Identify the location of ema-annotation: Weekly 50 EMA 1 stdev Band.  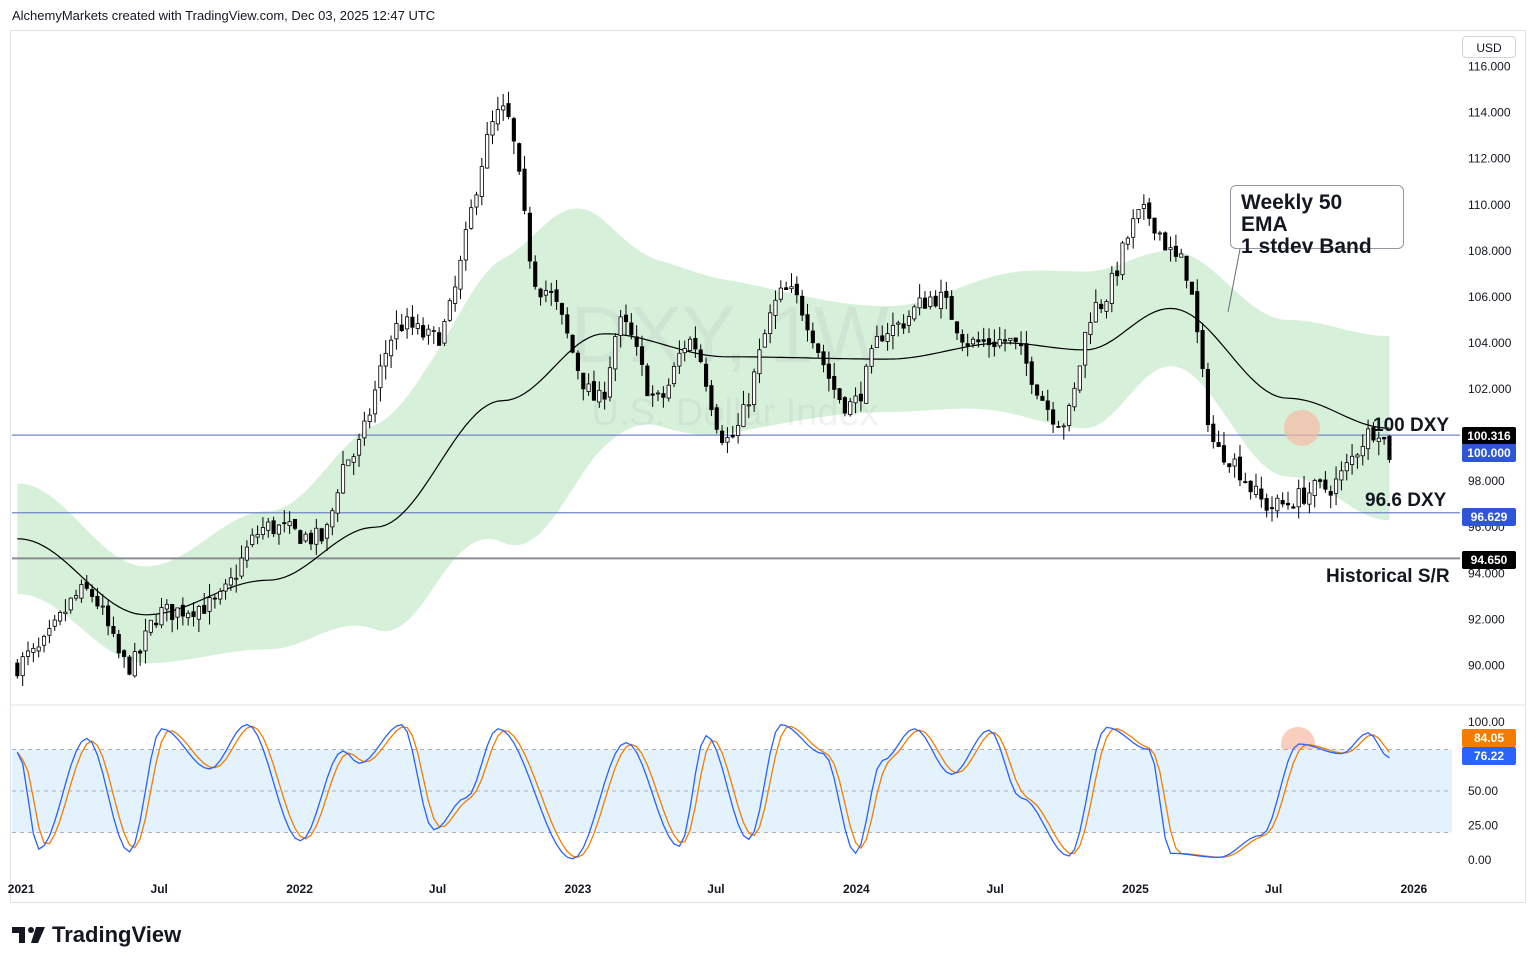
(1317, 221).